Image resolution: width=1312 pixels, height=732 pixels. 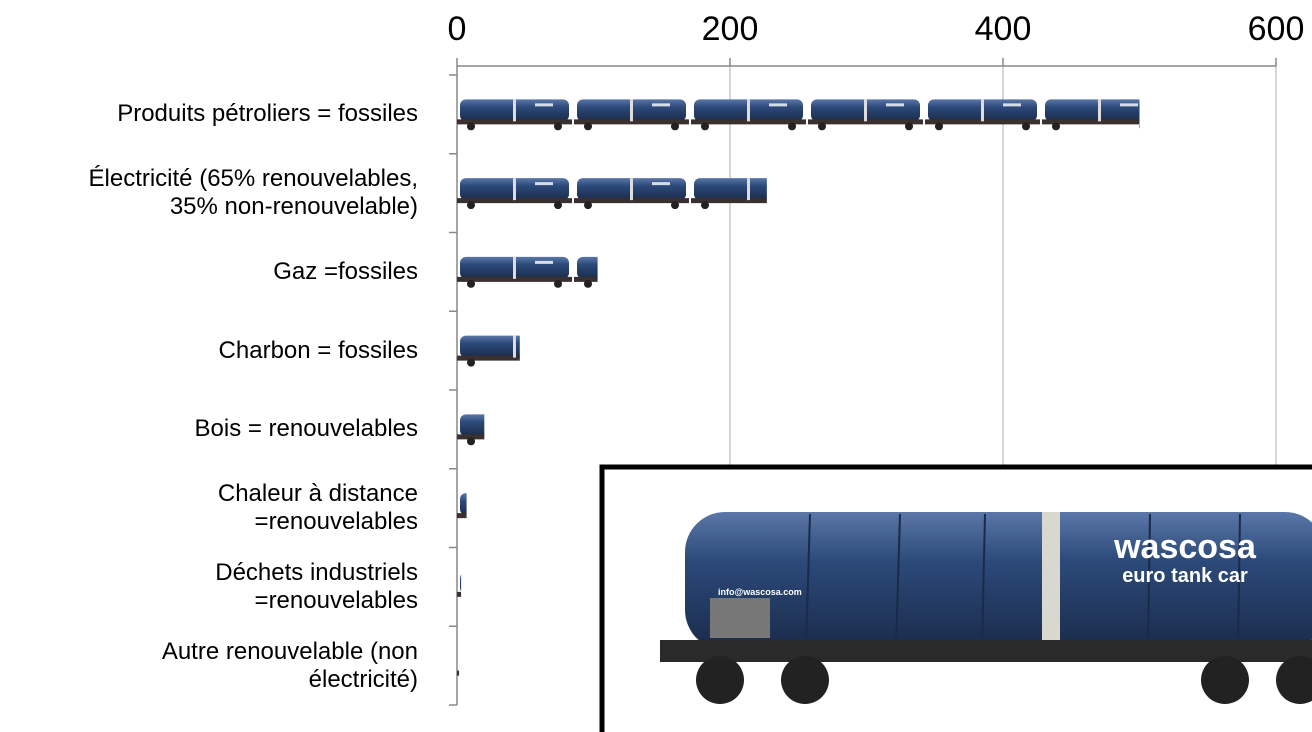 What do you see at coordinates (345, 271) in the screenshot?
I see `y-tick-label: Gaz =fossiles` at bounding box center [345, 271].